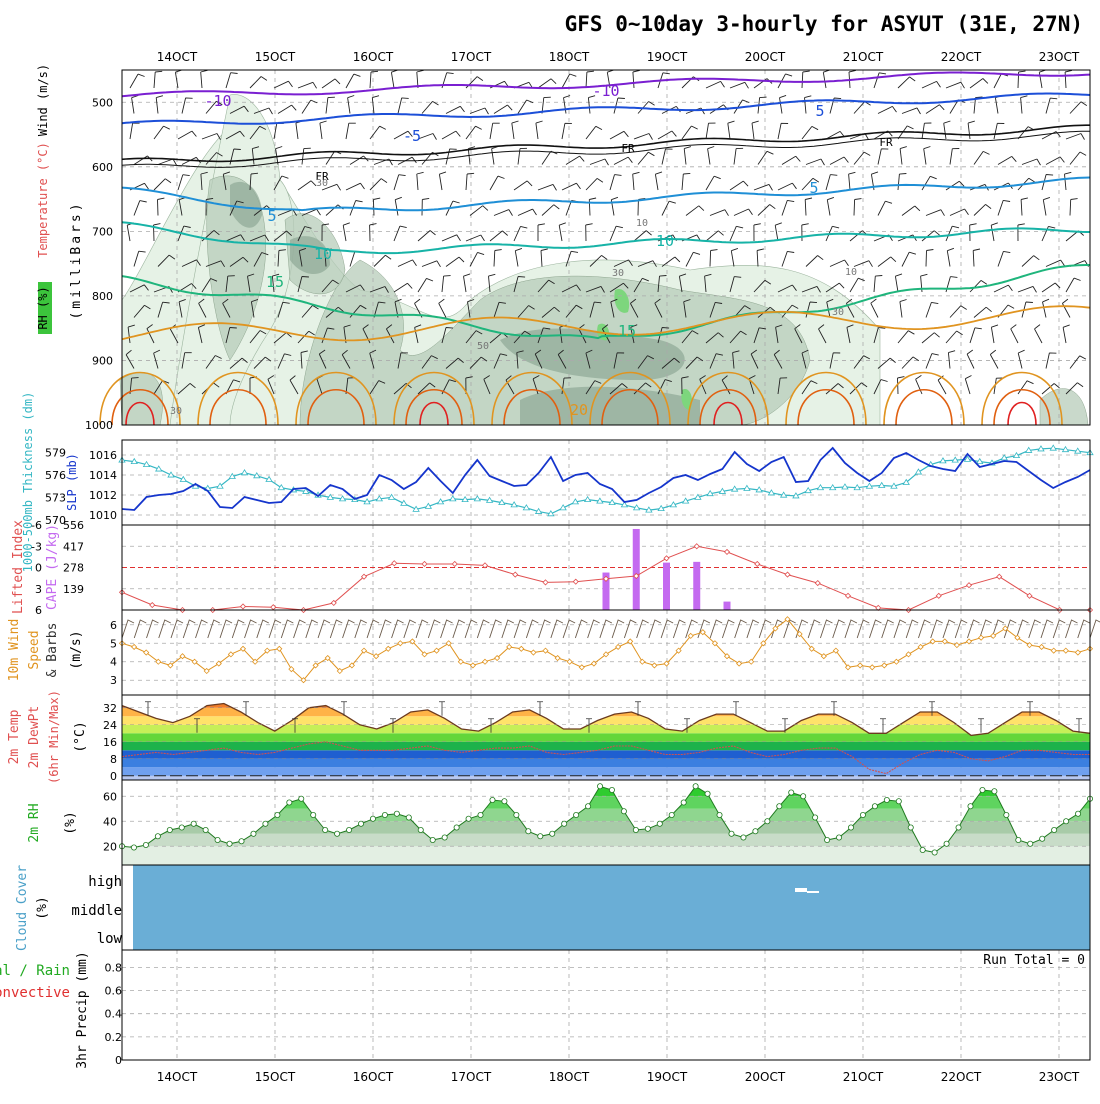 The image size is (1100, 1104). Describe the element at coordinates (43, 100) in the screenshot. I see `wind-axis-label: Wind (m/s)` at that location.